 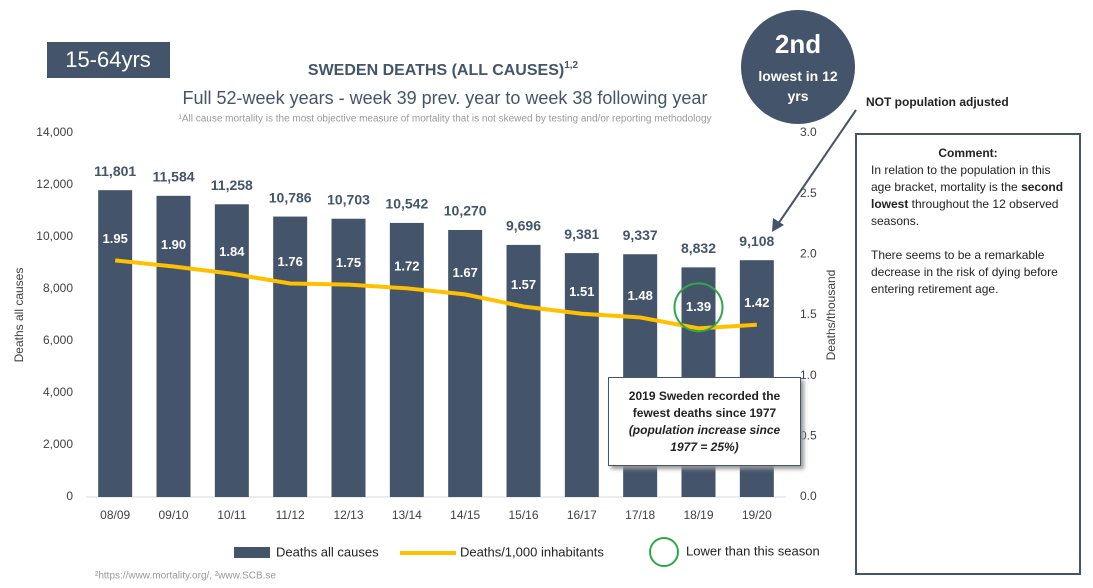 What do you see at coordinates (778, 225) in the screenshot?
I see `arrow-head` at bounding box center [778, 225].